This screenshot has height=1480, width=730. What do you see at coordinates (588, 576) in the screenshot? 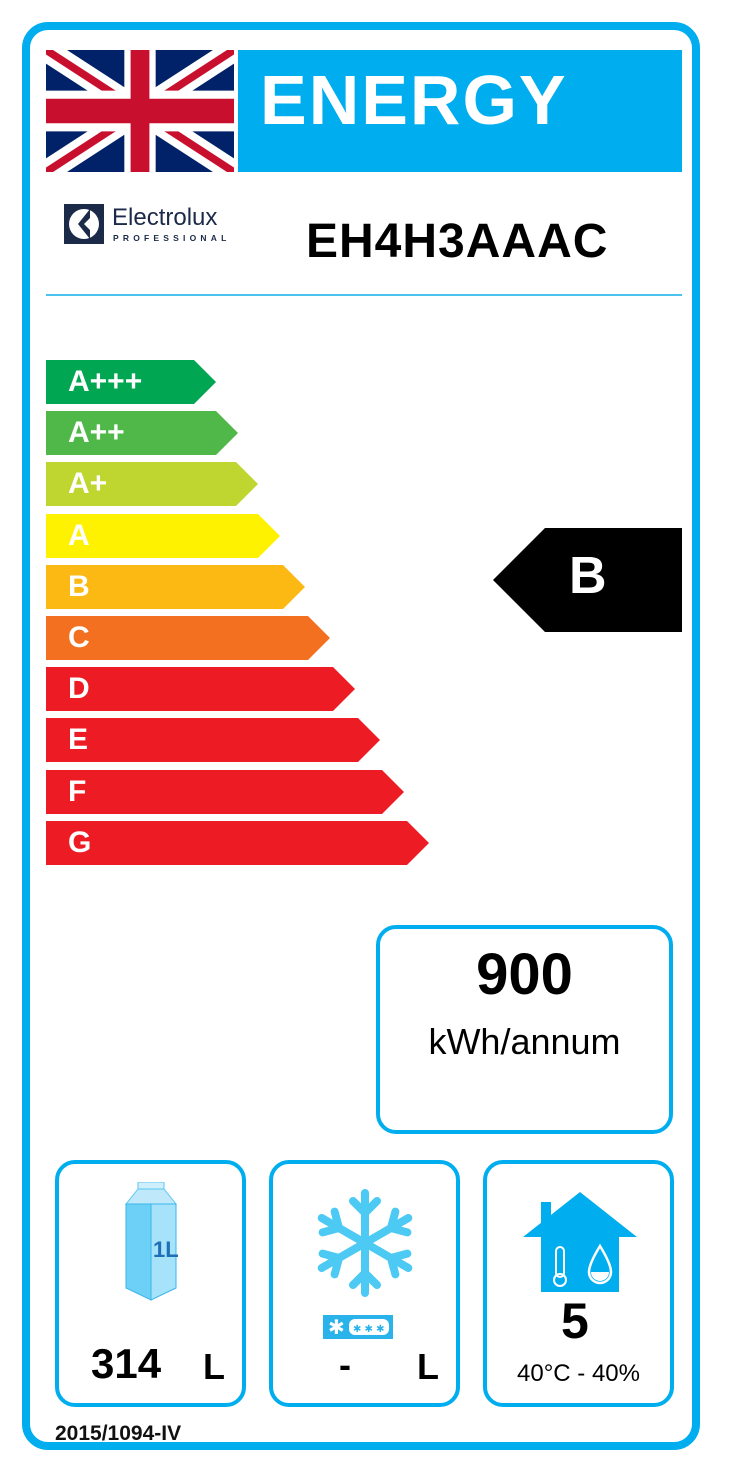
I see `rating-class: B` at bounding box center [588, 576].